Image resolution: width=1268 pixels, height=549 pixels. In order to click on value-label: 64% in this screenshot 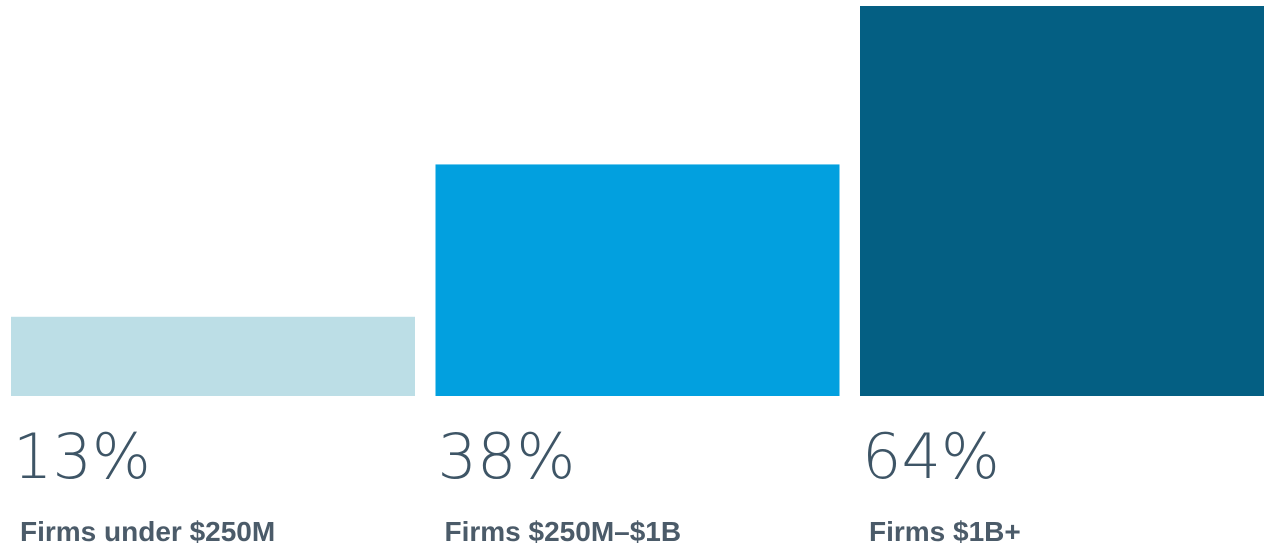, I will do `click(931, 456)`.